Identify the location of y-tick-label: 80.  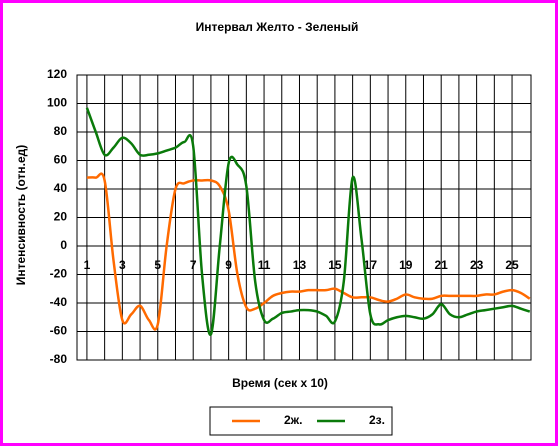
(61, 131).